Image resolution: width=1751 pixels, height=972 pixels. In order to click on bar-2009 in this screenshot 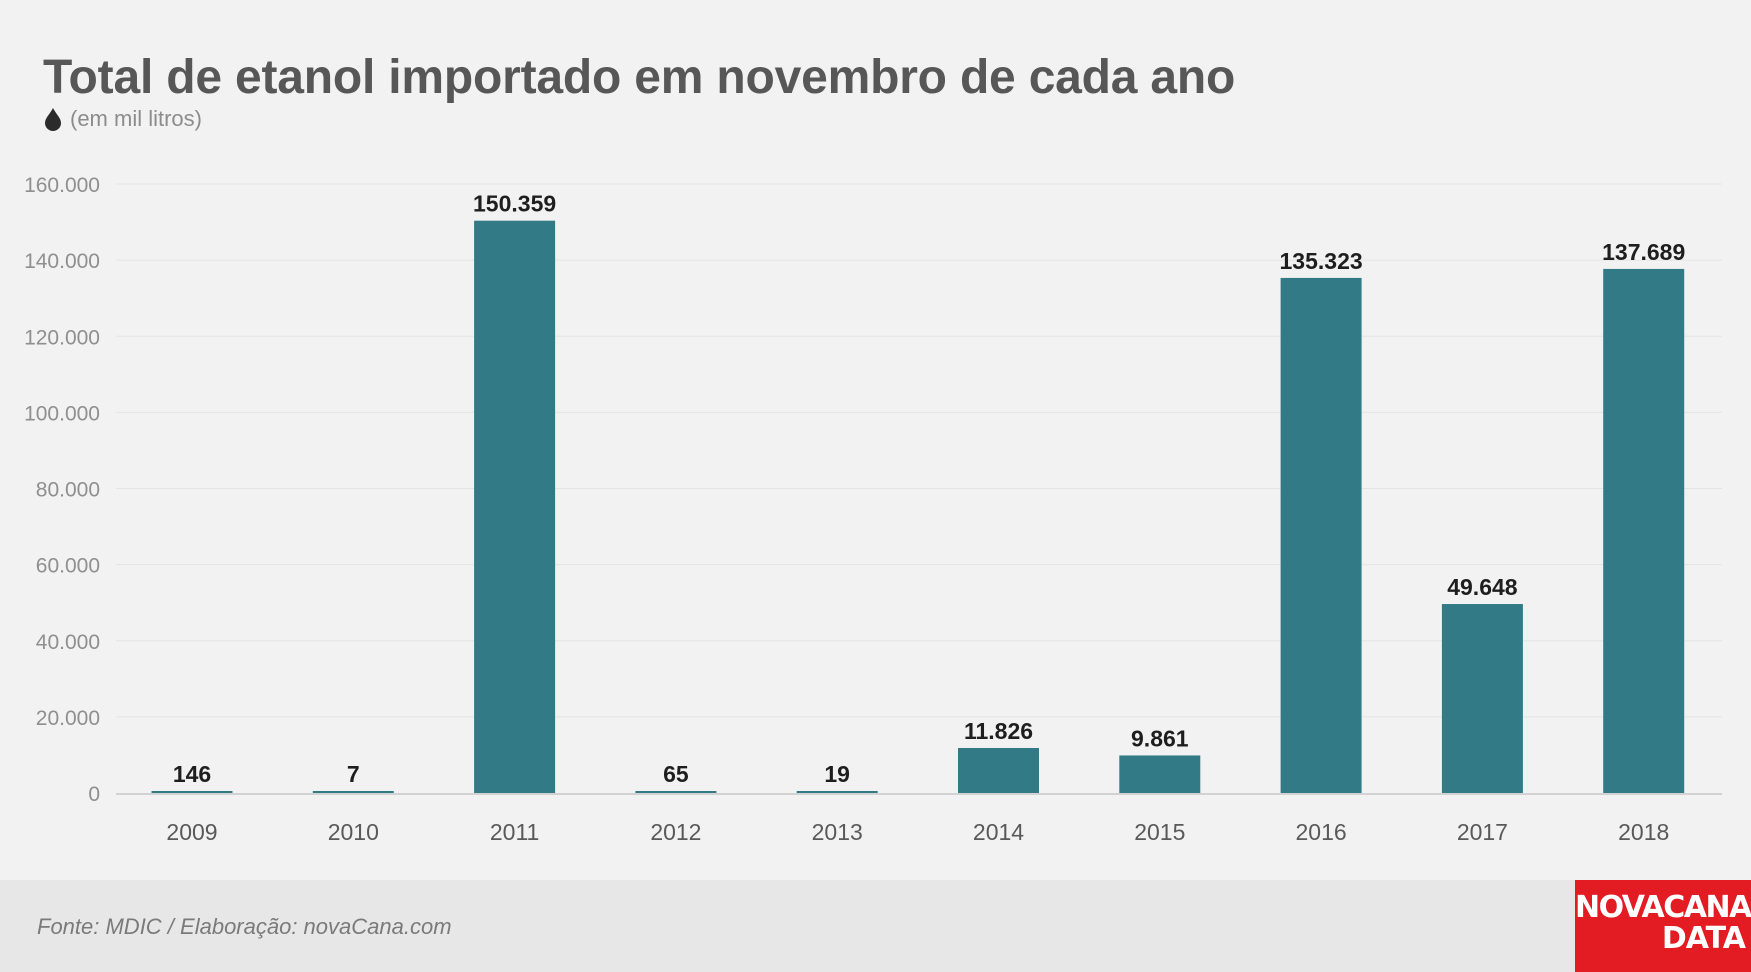, I will do `click(192, 792)`.